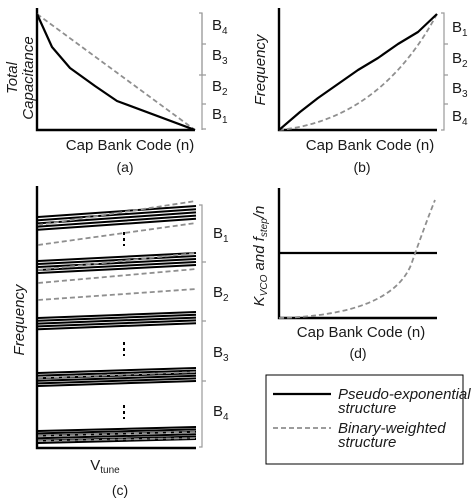 The width and height of the screenshot is (474, 504). What do you see at coordinates (357, 353) in the screenshot?
I see `panel-d-caption: (d)` at bounding box center [357, 353].